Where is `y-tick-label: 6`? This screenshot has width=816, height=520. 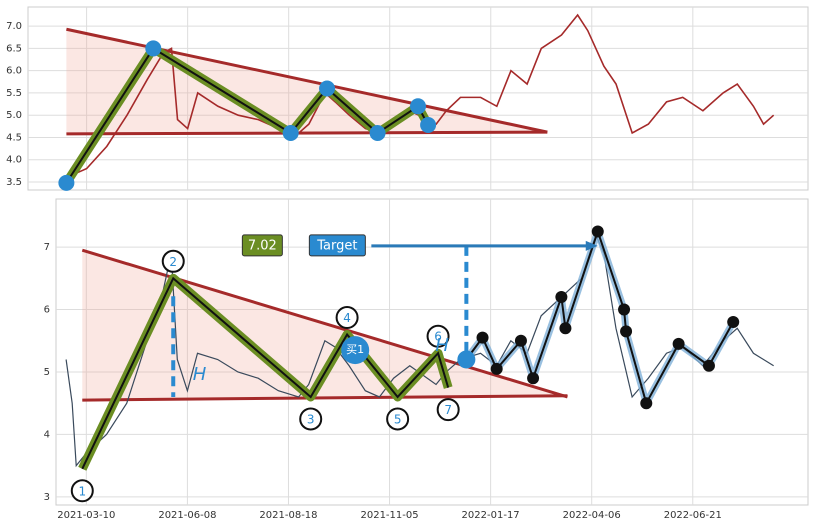 y-tick-label: 6 is located at coordinates (47, 310).